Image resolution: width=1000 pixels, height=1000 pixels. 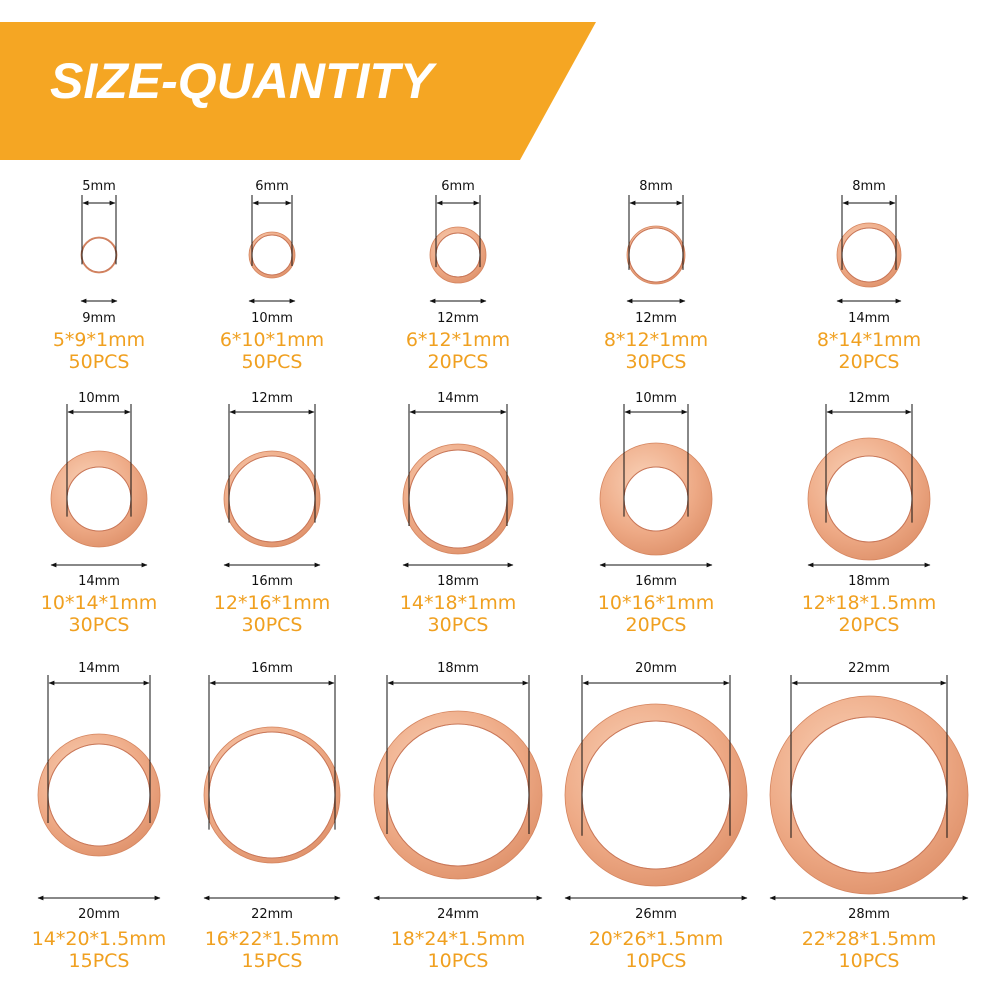 I want to click on washer-spec-label: 14*18*1mm, so click(x=458, y=603).